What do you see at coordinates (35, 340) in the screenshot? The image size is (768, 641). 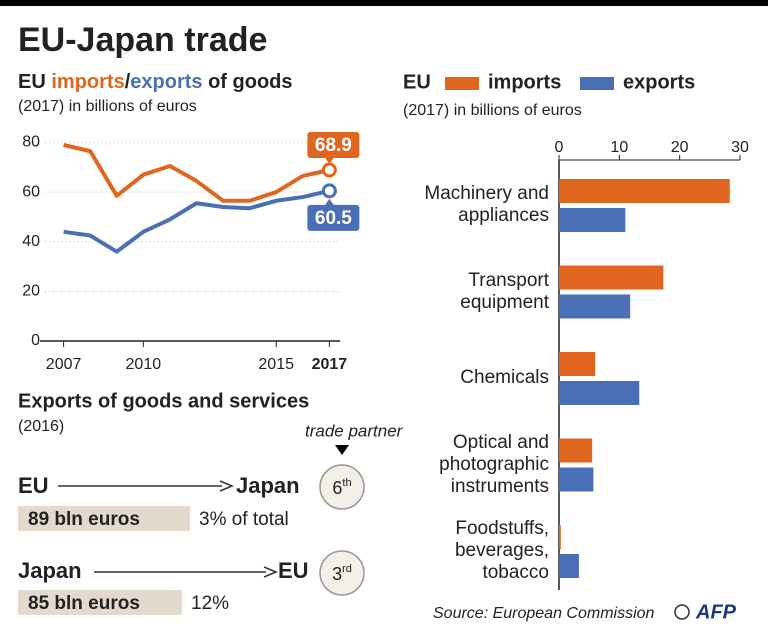 I see `y-tick-label: 0` at bounding box center [35, 340].